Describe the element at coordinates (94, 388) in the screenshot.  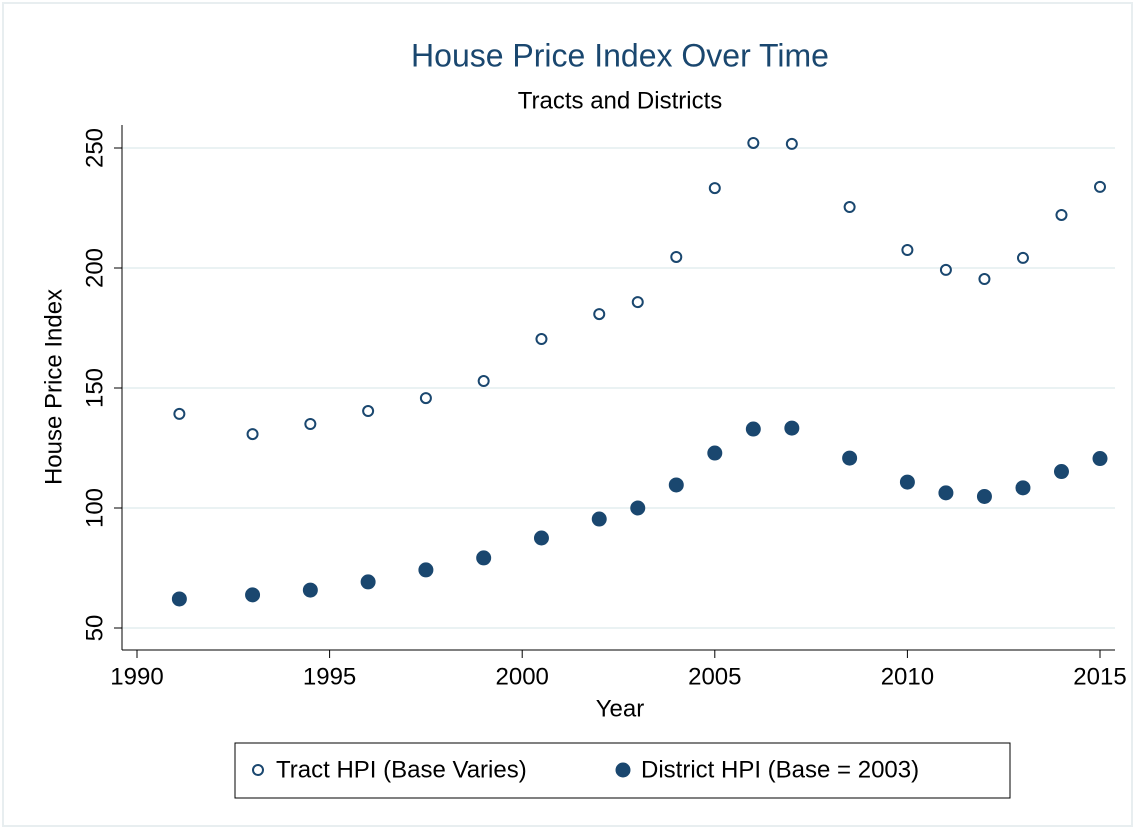
I see `y-tick-label: 150` at that location.